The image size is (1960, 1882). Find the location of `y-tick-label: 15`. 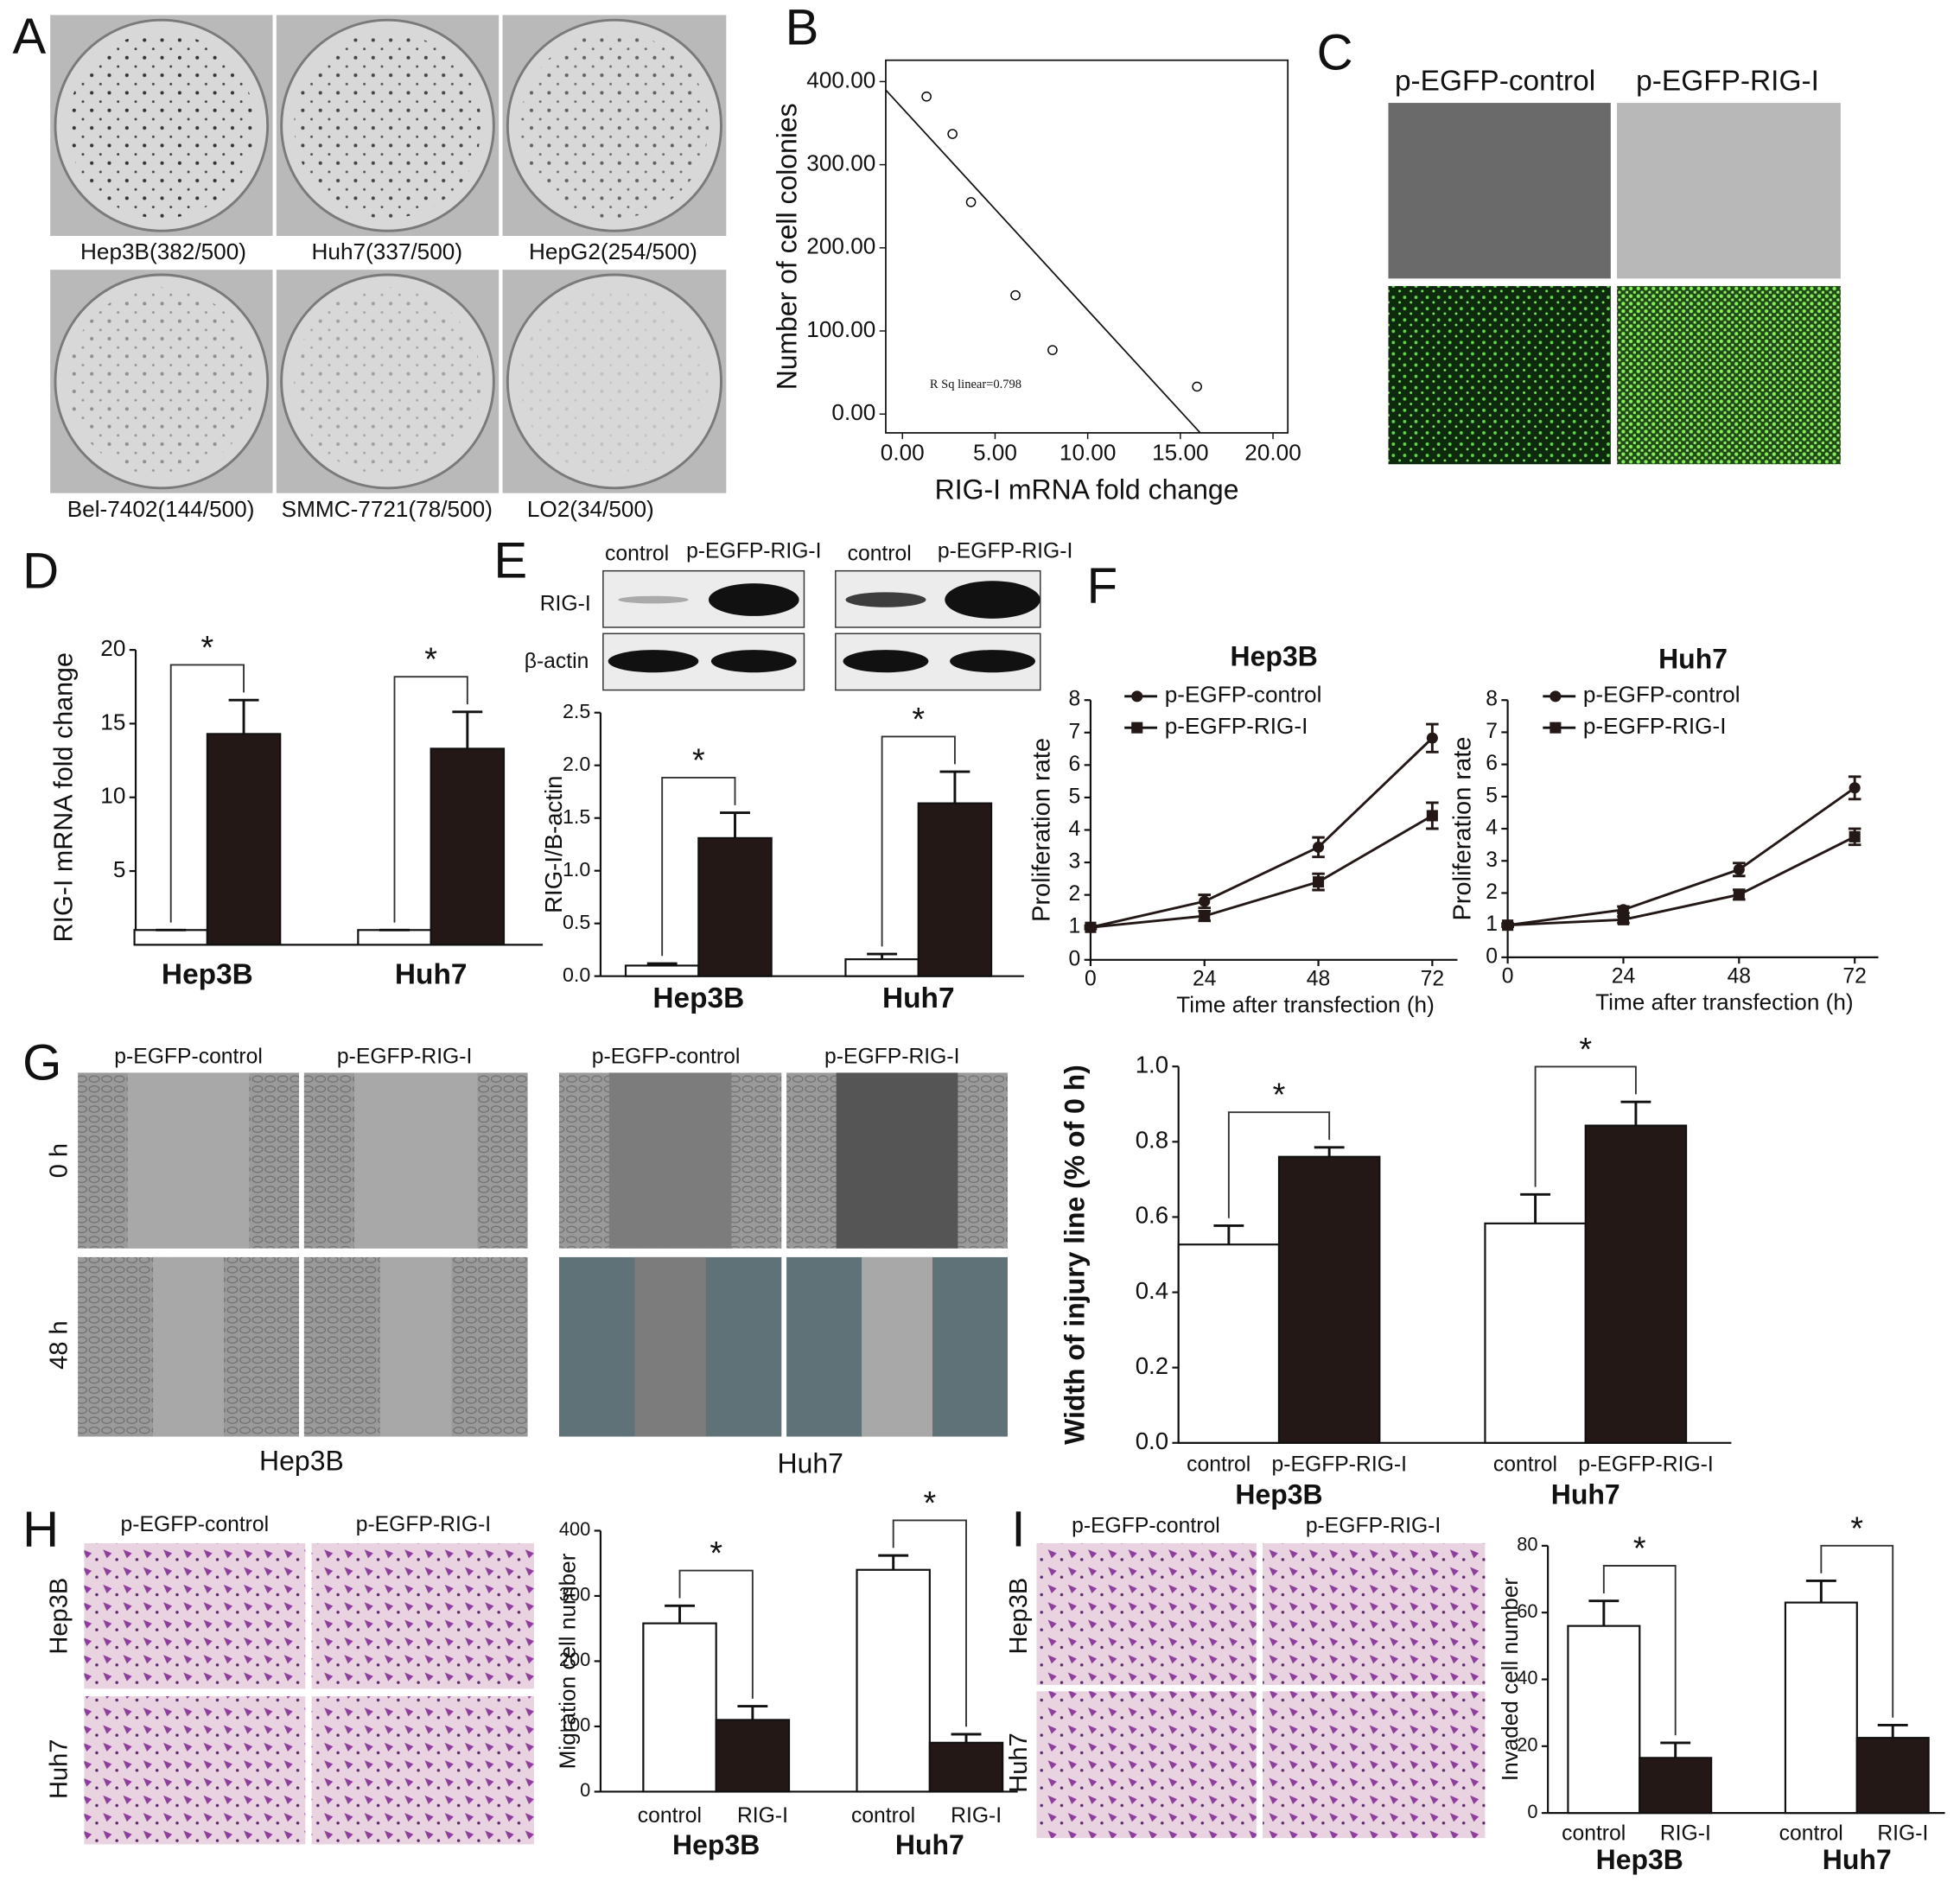

y-tick-label: 15 is located at coordinates (113, 721).